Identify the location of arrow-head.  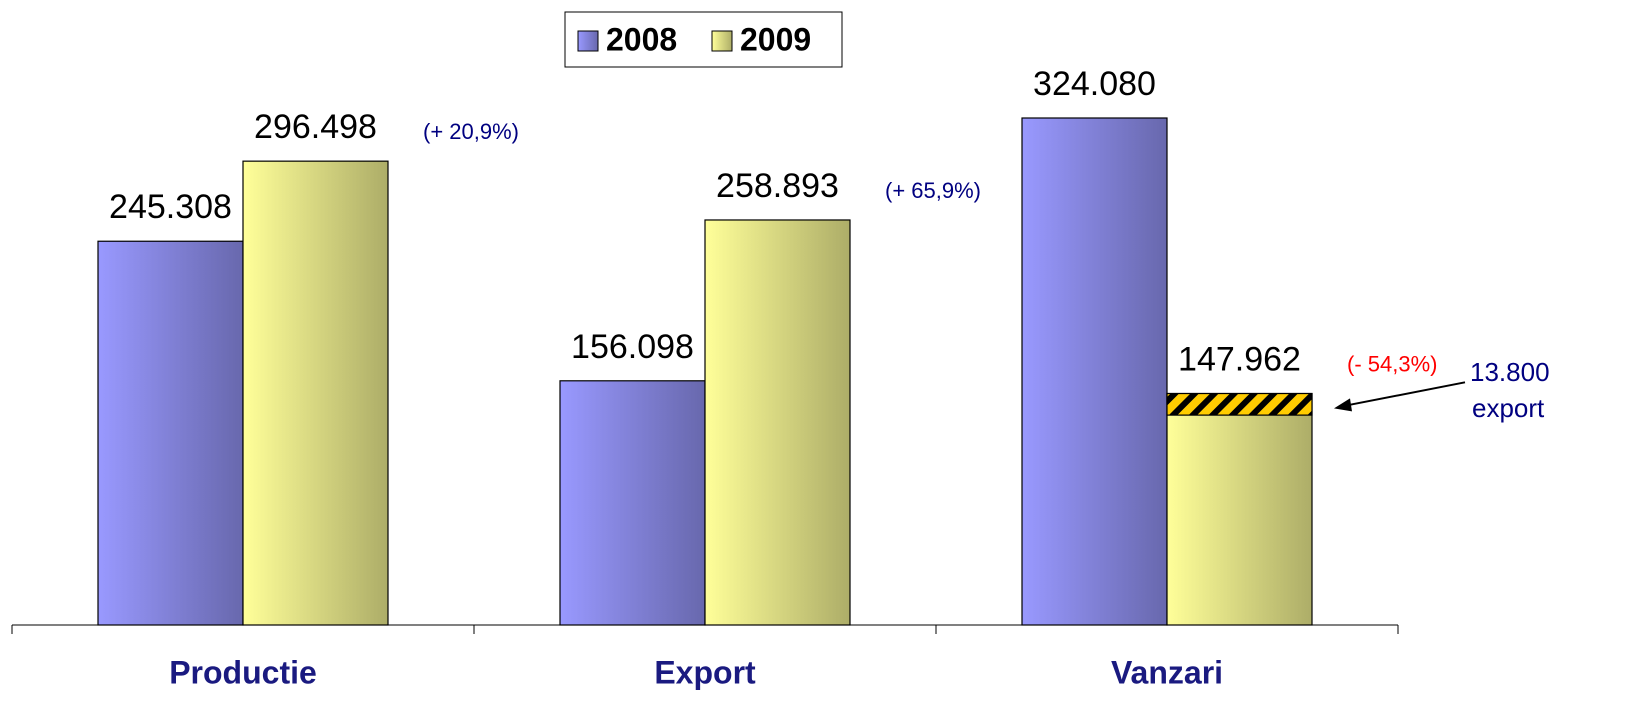
(1343, 405).